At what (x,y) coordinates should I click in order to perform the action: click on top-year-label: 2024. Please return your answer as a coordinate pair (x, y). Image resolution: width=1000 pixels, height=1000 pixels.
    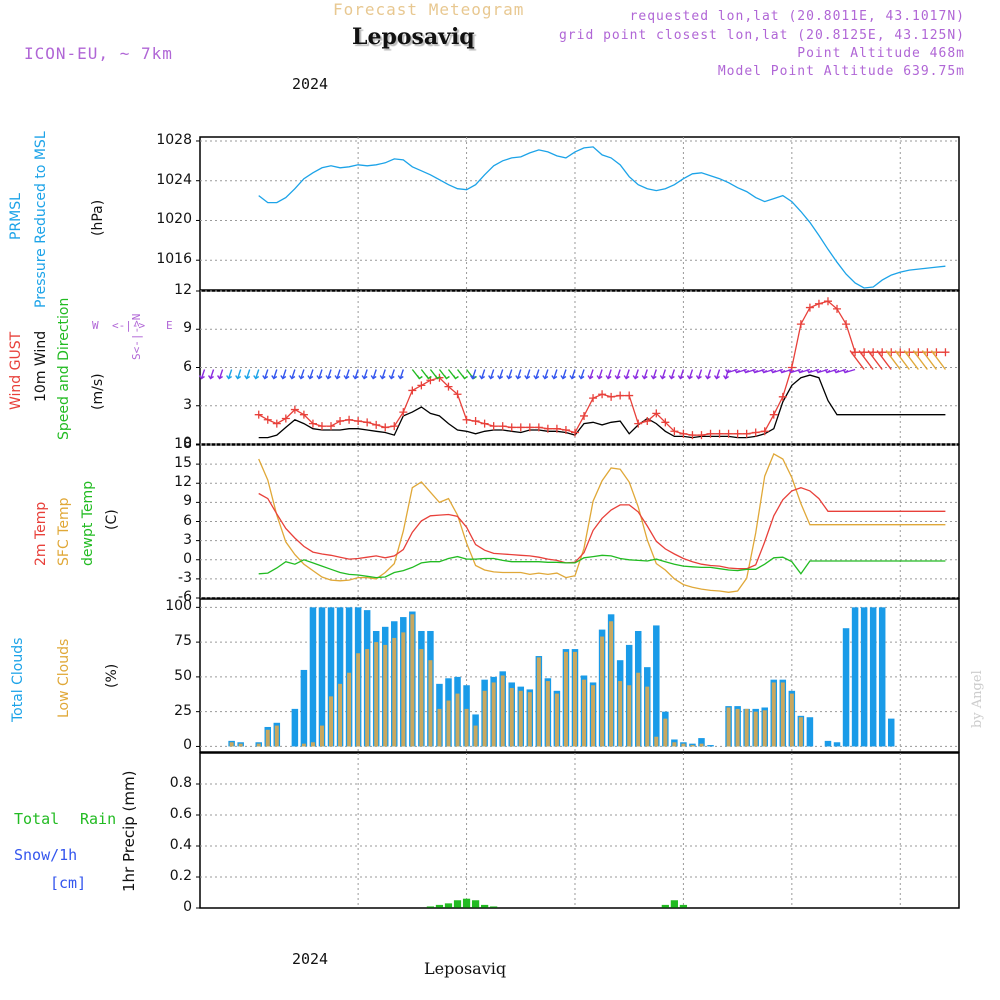
    Looking at the image, I should click on (310, 84).